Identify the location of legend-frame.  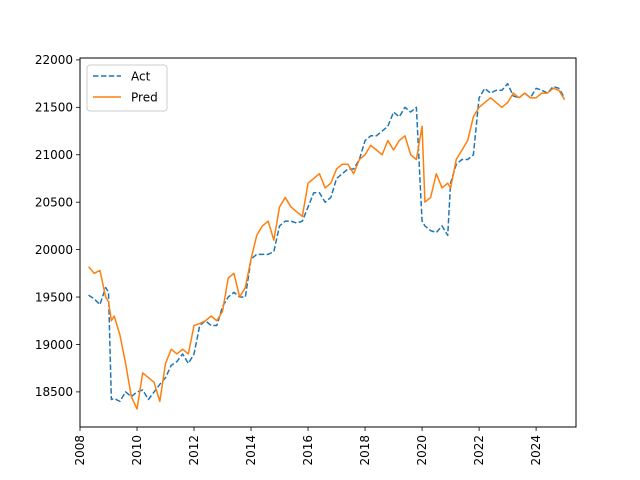
(127, 88).